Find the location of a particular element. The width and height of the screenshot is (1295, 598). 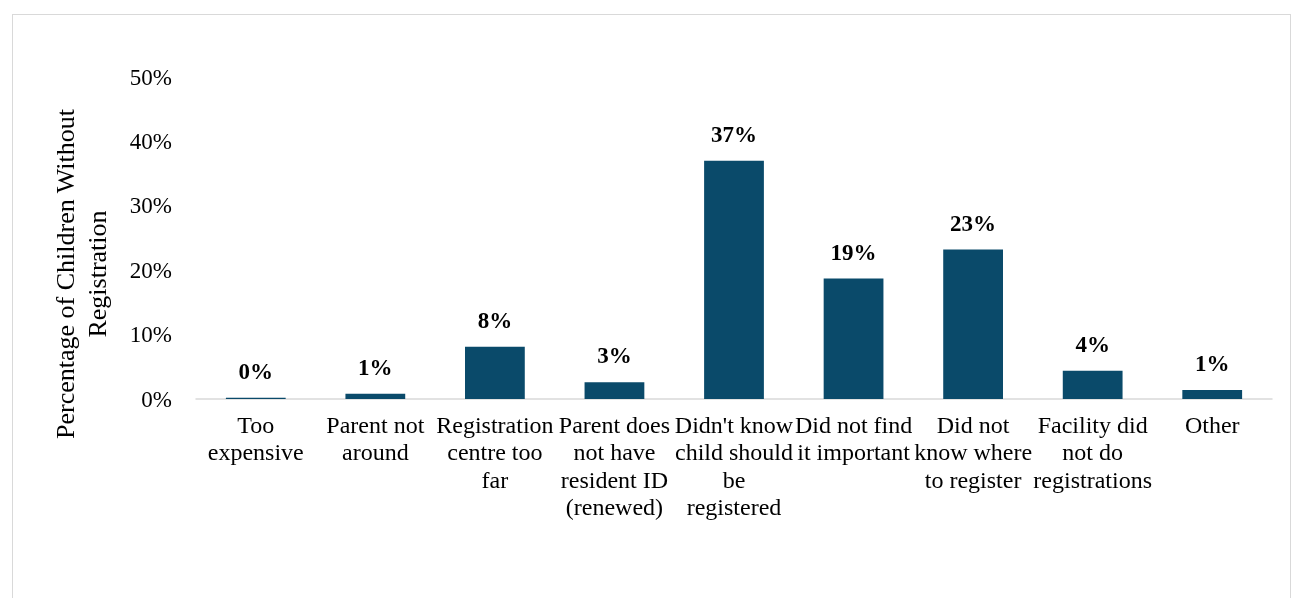

x-tick-label: Parent does not have resident ID (renewed) is located at coordinates (614, 466).